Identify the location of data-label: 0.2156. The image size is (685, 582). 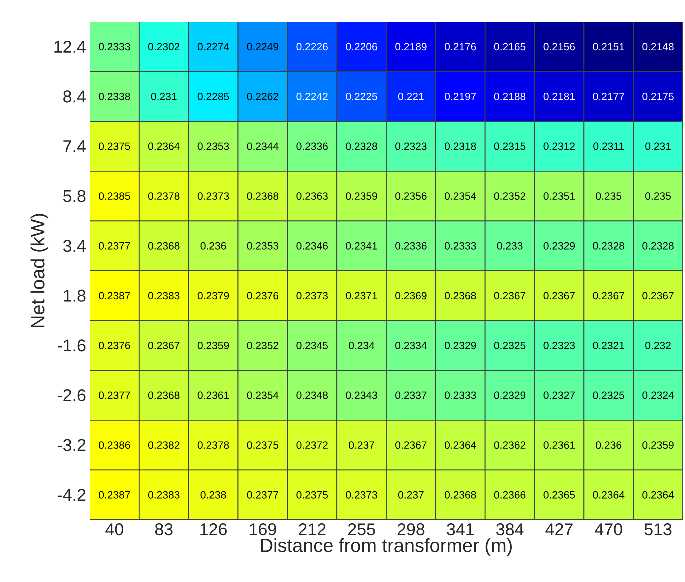
(560, 47).